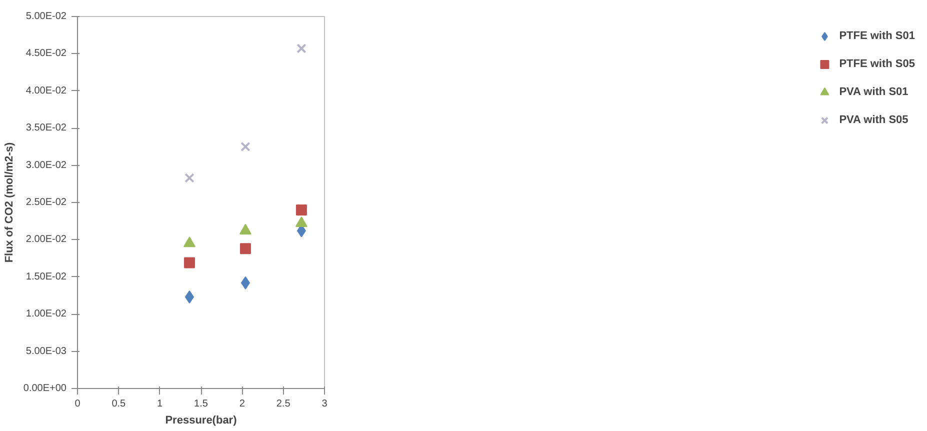  I want to click on y-tick-label: 3.00E-02, so click(46, 165).